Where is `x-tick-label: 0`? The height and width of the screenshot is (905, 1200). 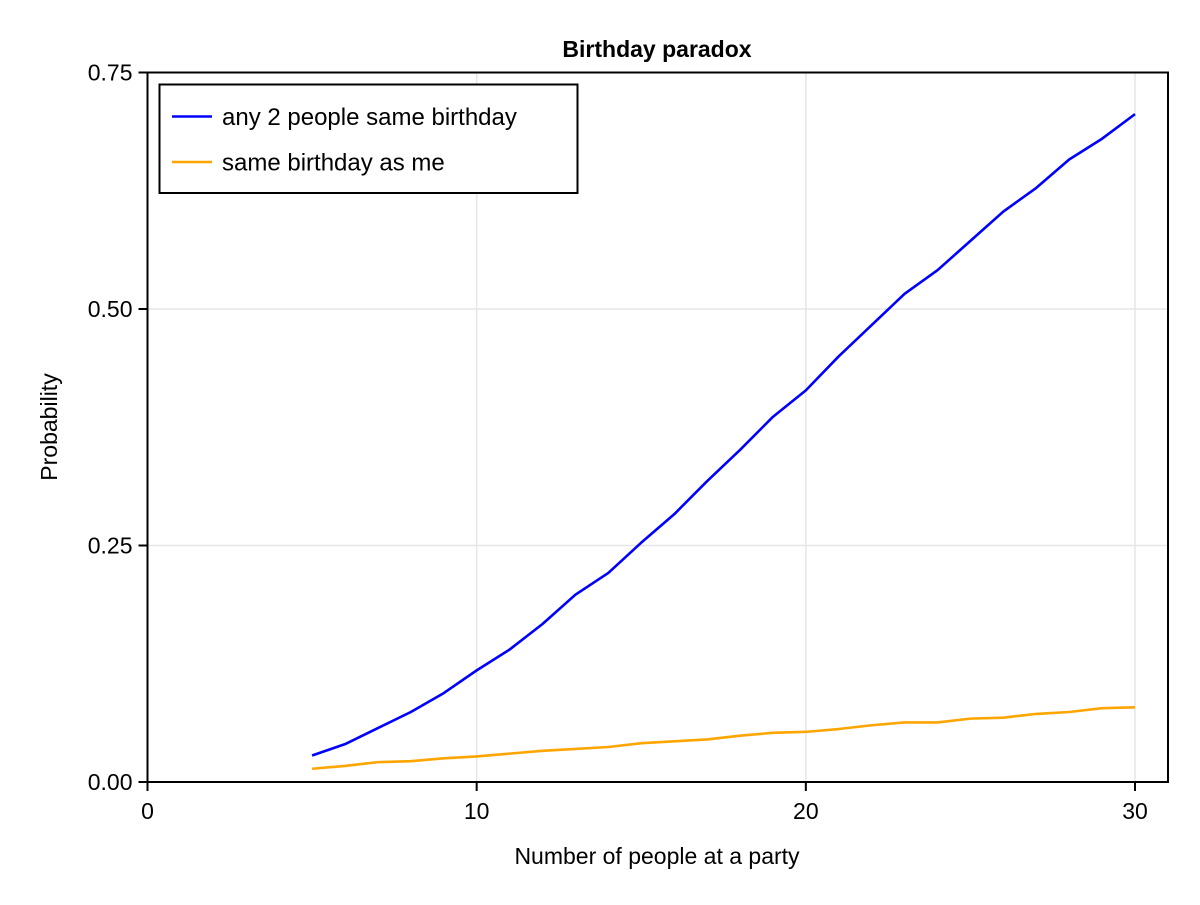
x-tick-label: 0 is located at coordinates (147, 811).